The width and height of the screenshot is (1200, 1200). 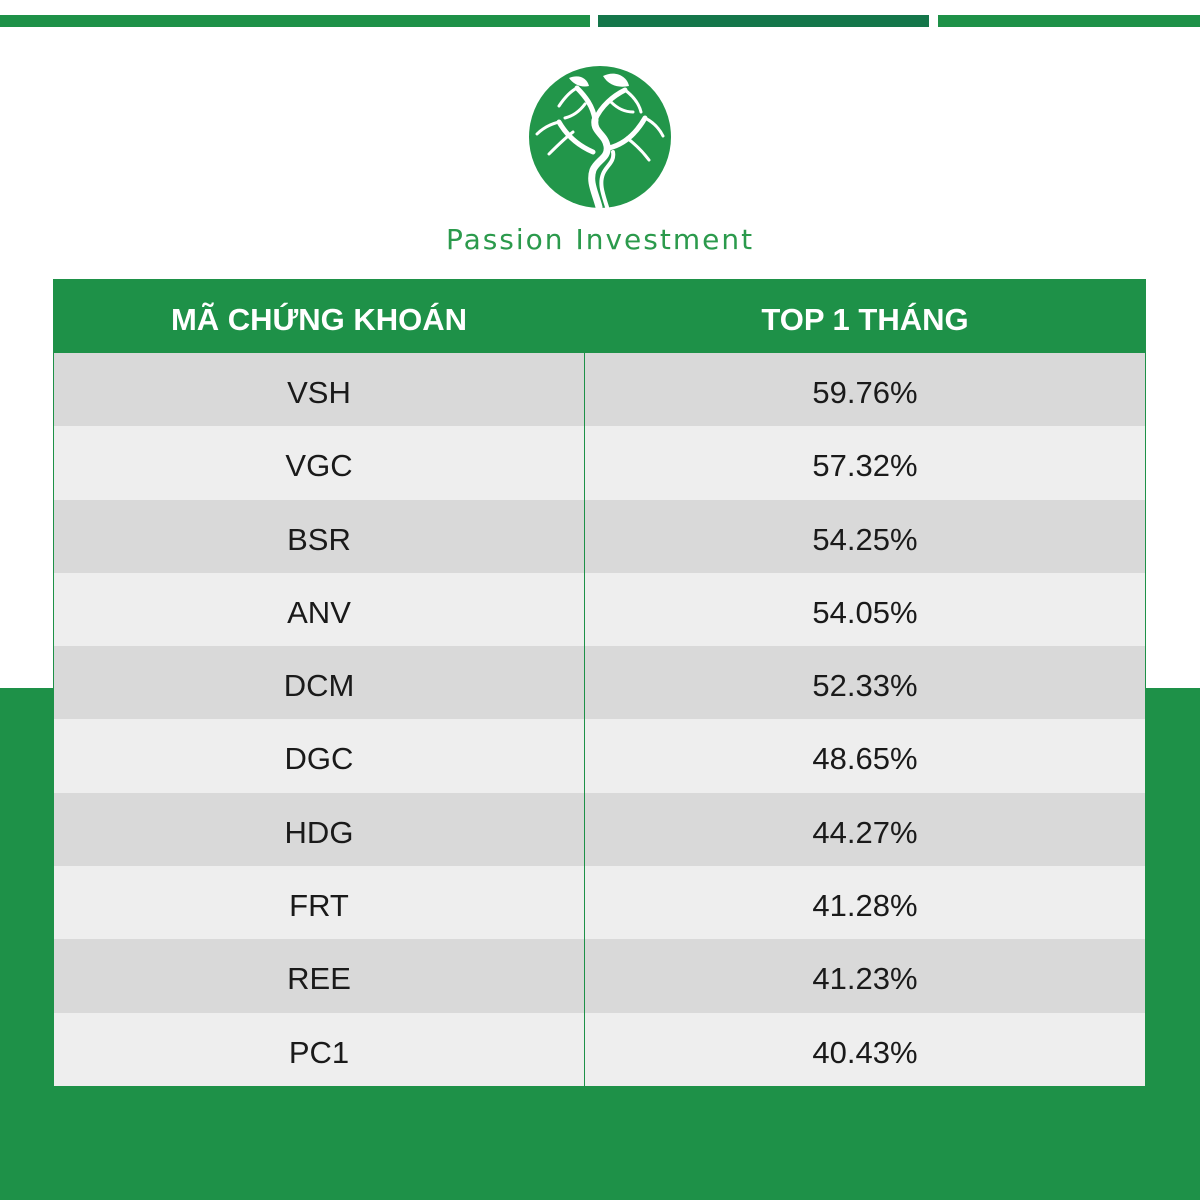 I want to click on stock-code-cell: ANV, so click(x=319, y=612).